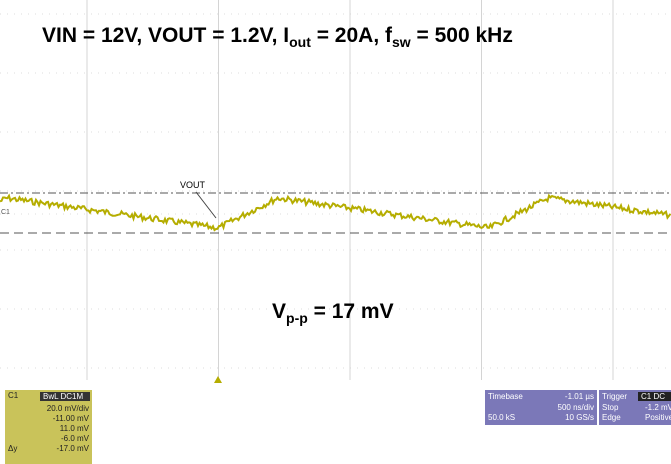 This screenshot has height=464, width=671. Describe the element at coordinates (75, 438) in the screenshot. I see `panel-text: -6.0 mV` at that location.